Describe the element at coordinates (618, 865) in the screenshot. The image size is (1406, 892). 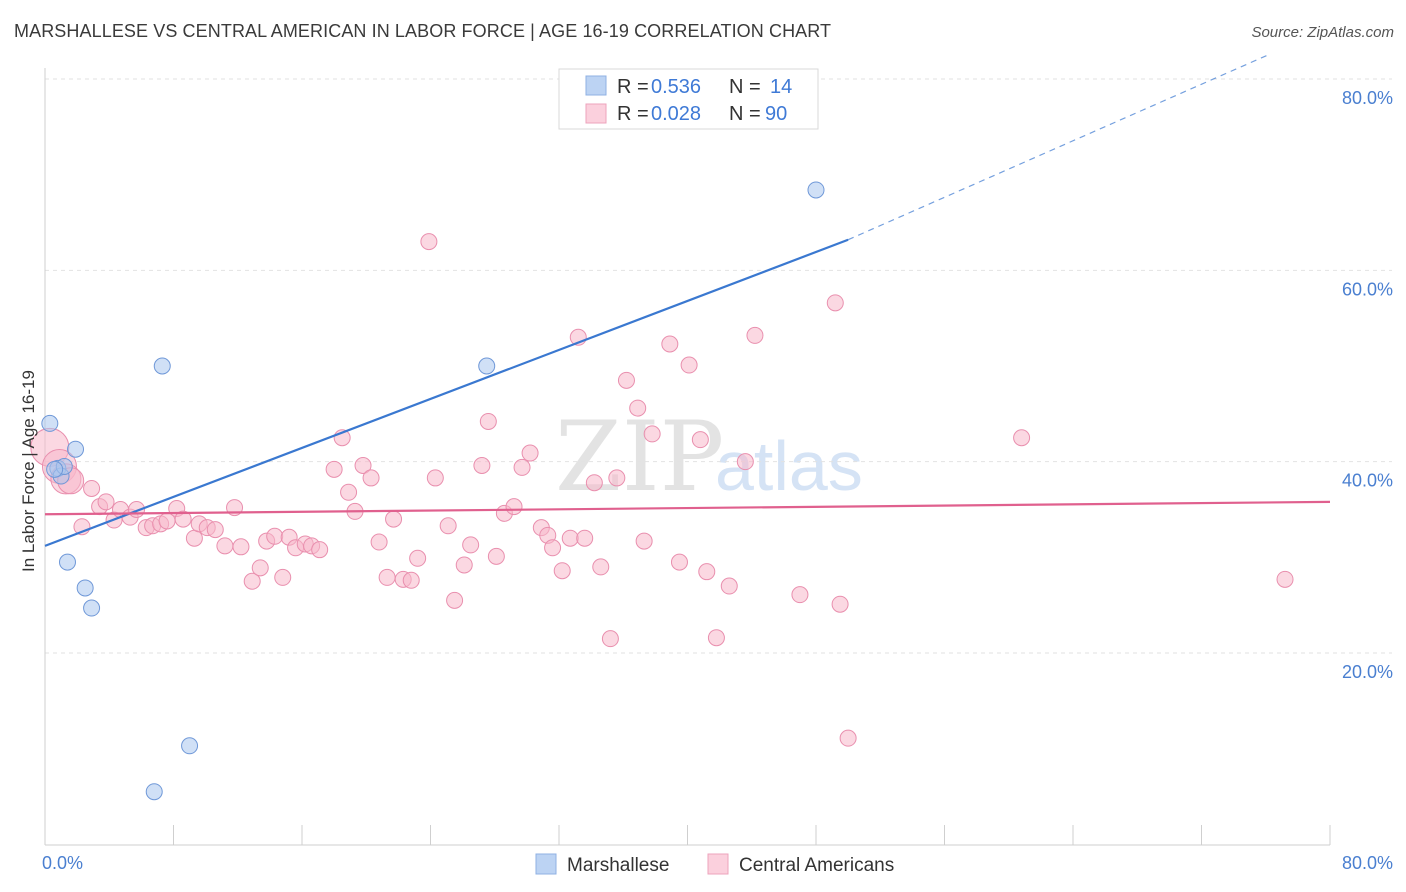
I see `bottom-legend-label-marshallese: Marshallese` at that location.